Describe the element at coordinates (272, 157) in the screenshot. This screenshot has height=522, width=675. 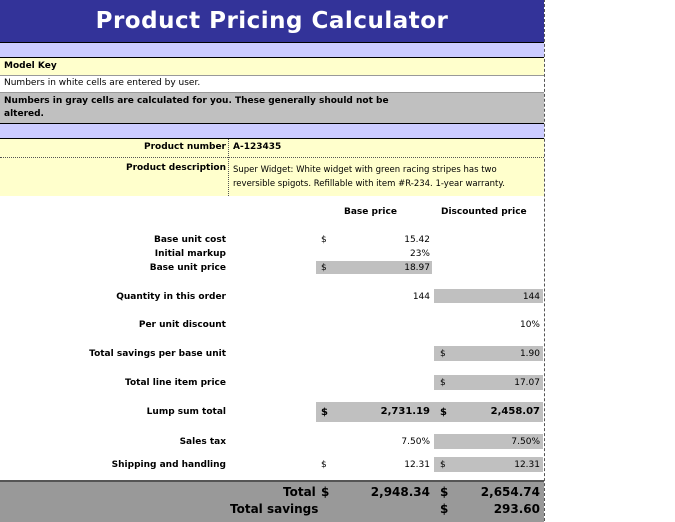
I see `row-divider` at that location.